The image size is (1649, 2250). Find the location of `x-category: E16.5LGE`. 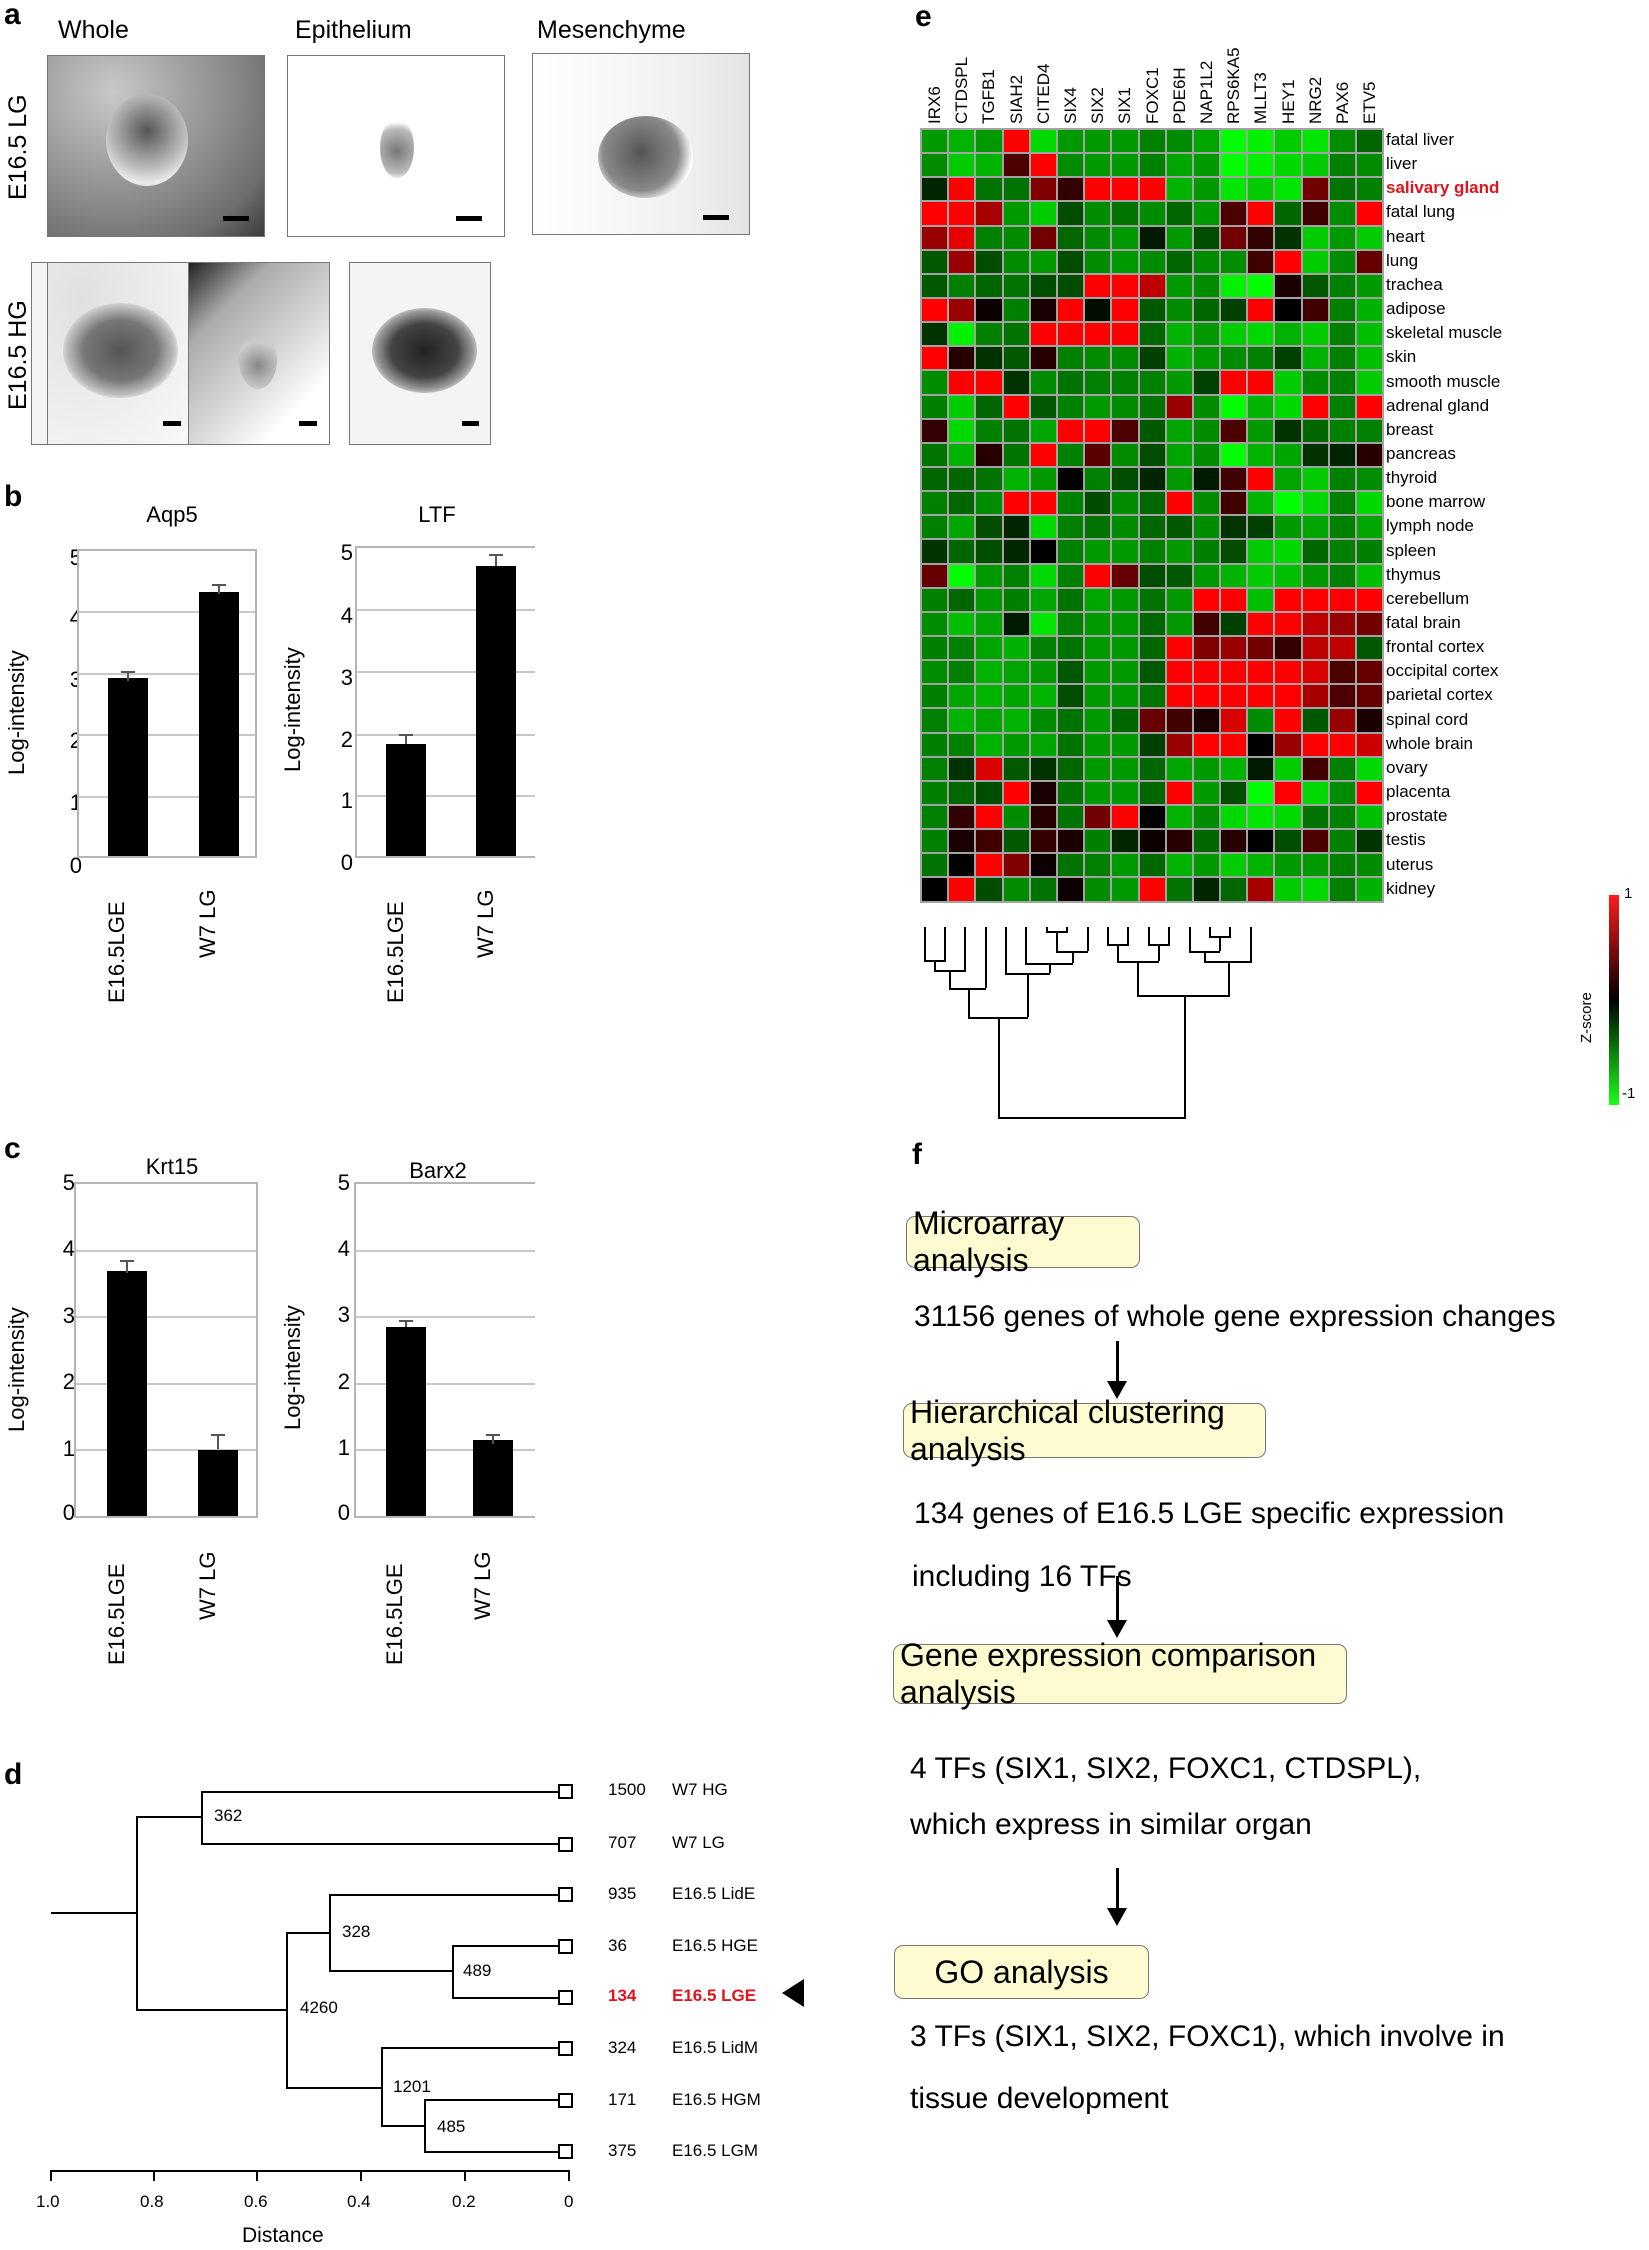

x-category: E16.5LGE is located at coordinates (116, 952).